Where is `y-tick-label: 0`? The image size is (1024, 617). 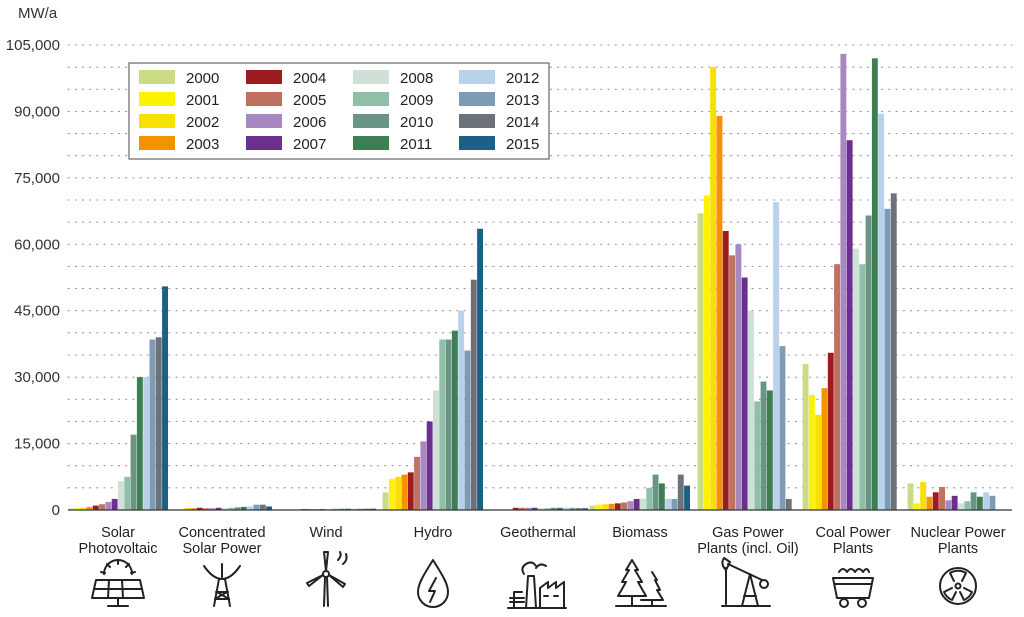
y-tick-label: 0 is located at coordinates (56, 510).